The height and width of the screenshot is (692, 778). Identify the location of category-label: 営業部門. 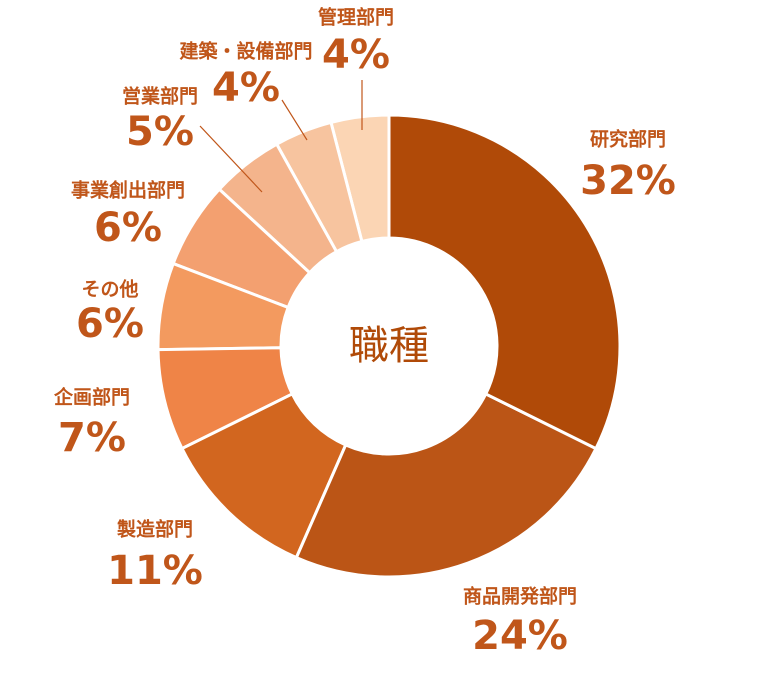
(160, 96).